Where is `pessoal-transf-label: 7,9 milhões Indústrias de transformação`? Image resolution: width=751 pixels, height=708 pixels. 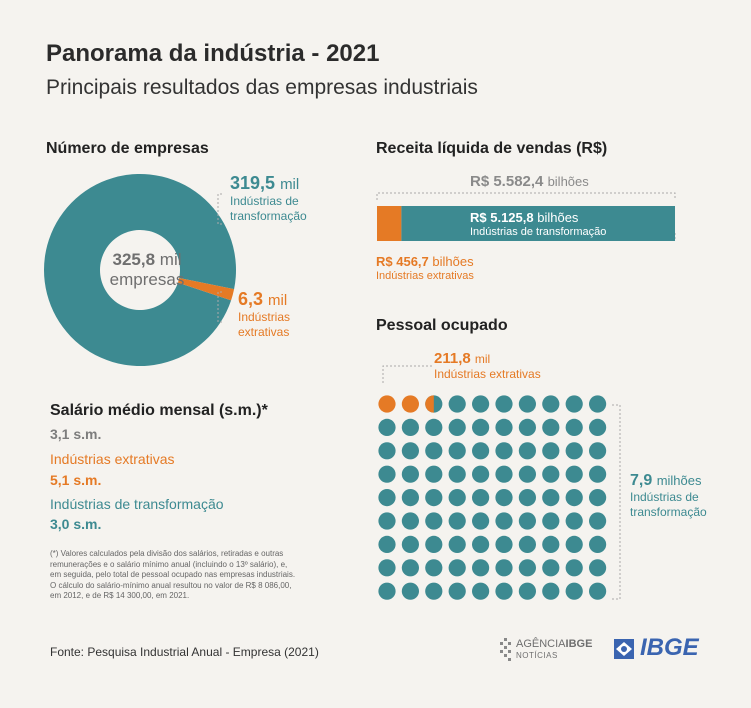 pessoal-transf-label: 7,9 milhões Indústrias de transformação is located at coordinates (668, 496).